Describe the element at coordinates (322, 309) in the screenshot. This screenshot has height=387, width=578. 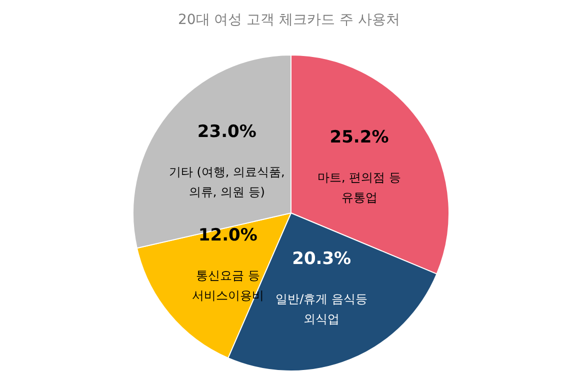
I see `slice-label: 일반/휴게 음식등 외식업` at that location.